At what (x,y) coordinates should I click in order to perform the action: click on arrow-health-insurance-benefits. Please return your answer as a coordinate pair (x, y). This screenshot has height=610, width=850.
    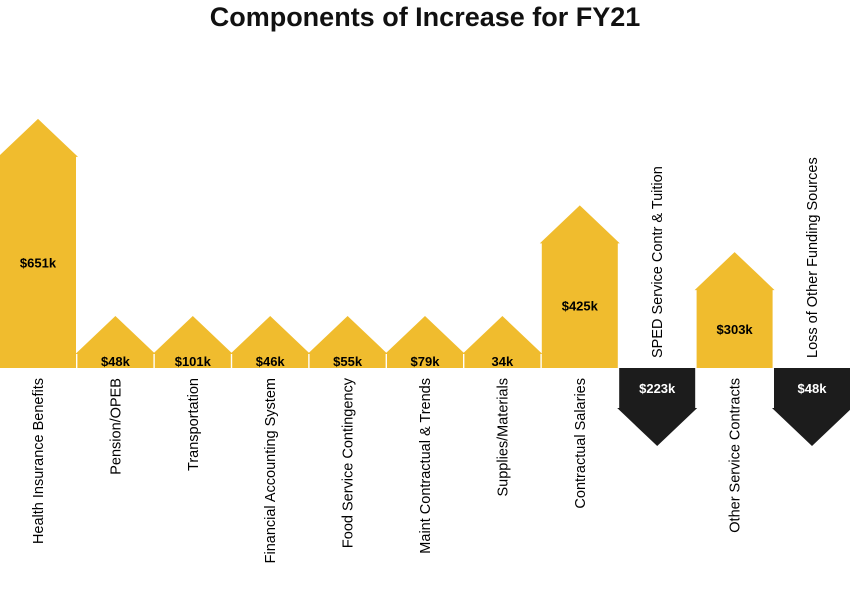
    Looking at the image, I should click on (39, 243).